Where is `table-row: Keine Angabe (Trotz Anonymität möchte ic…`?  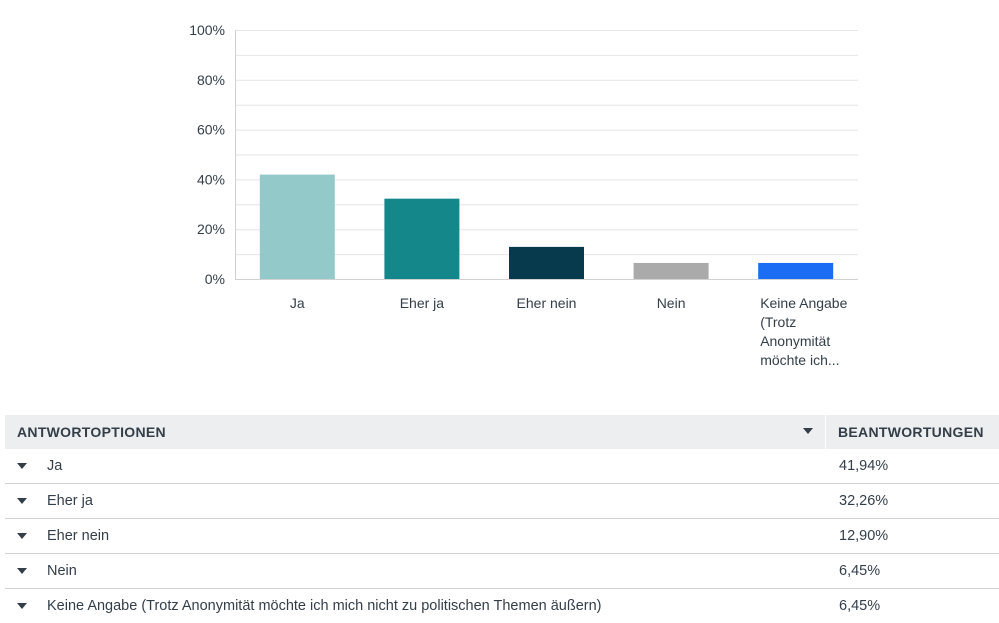
table-row: Keine Angabe (Trotz Anonymität möchte ic… is located at coordinates (502, 606).